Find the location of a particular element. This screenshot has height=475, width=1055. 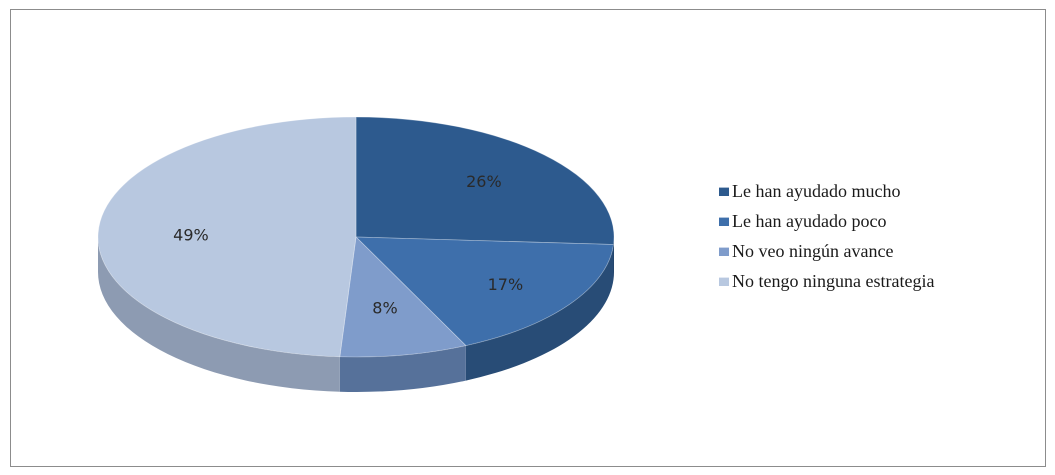

pie-slice-le-han-ayudado-mucho is located at coordinates (485, 180).